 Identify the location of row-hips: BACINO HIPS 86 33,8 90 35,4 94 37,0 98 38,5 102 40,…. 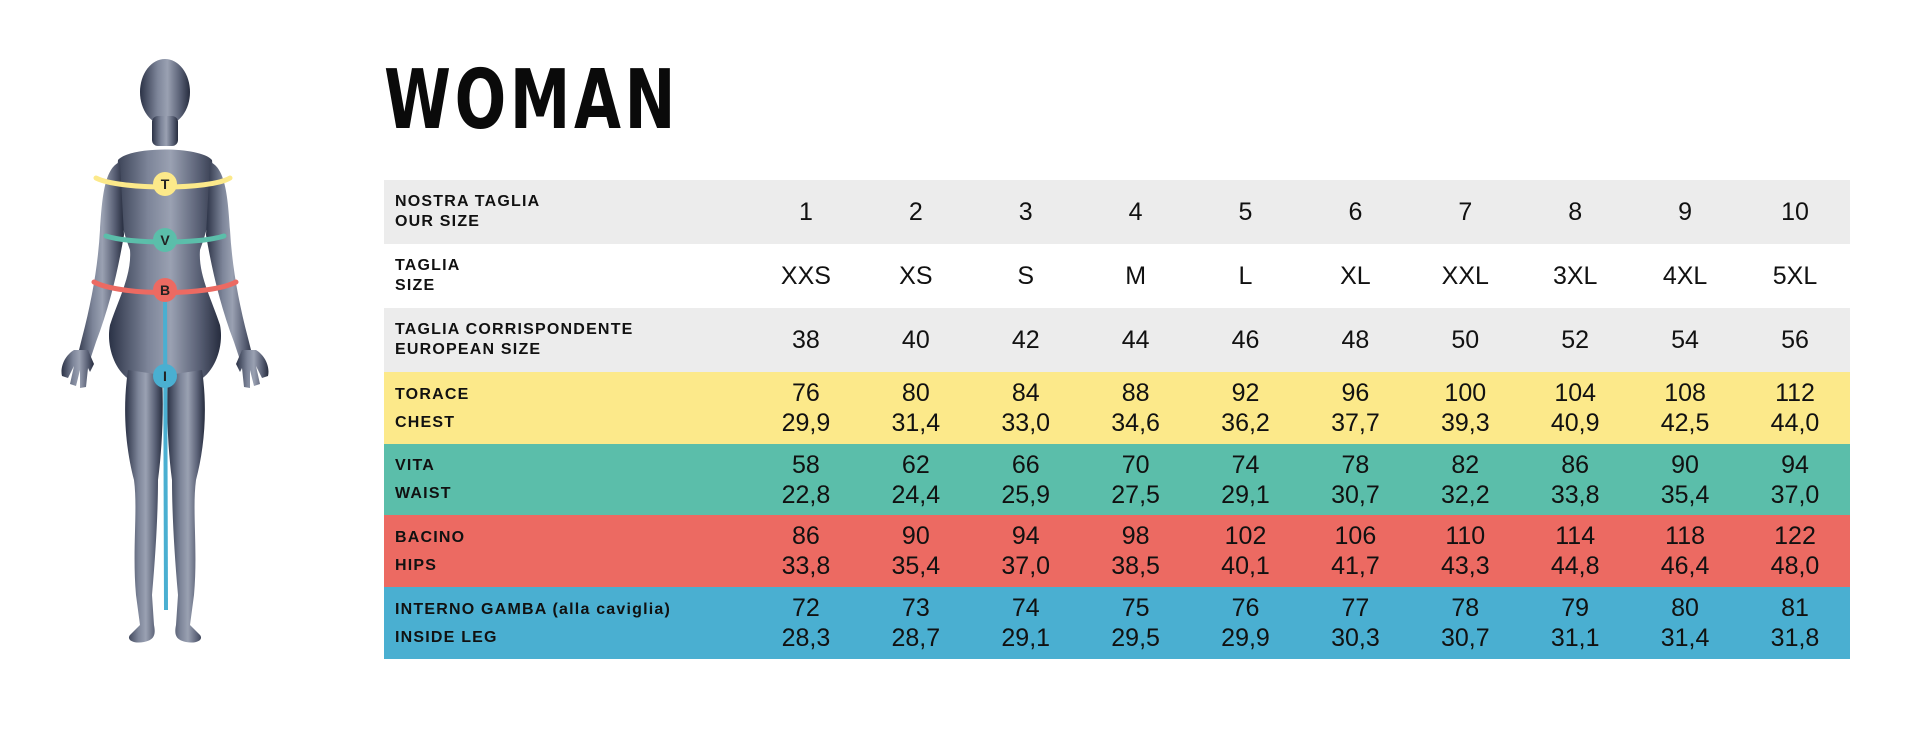
(1117, 551).